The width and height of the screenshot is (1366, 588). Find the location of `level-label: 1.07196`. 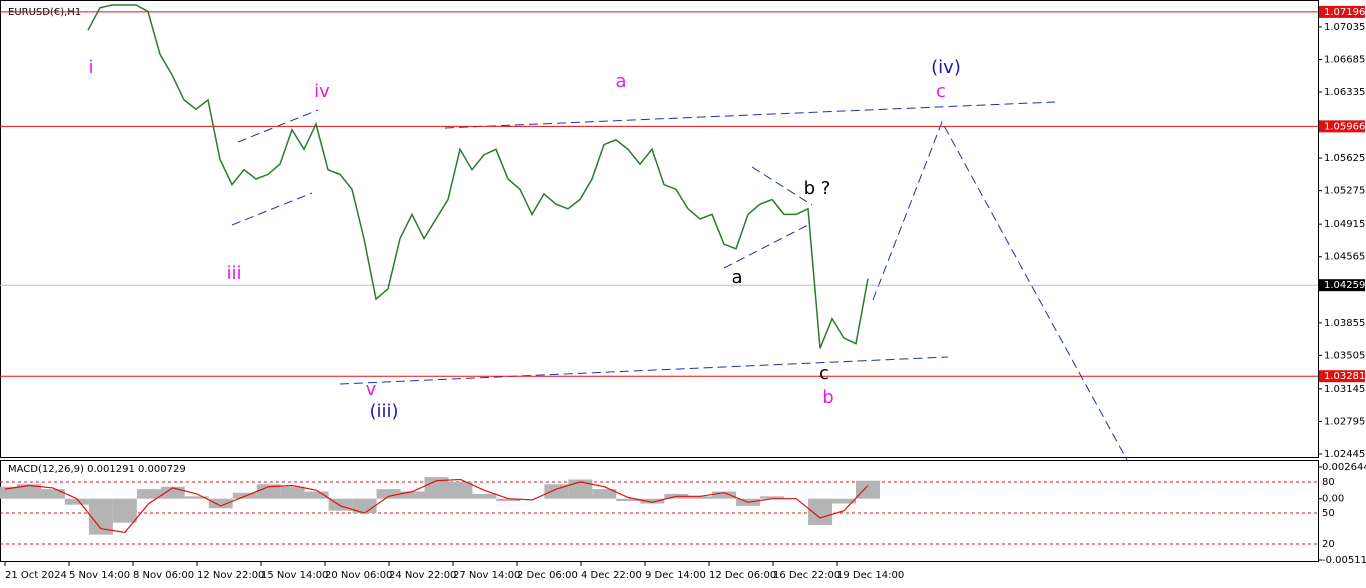

level-label: 1.07196 is located at coordinates (1344, 12).